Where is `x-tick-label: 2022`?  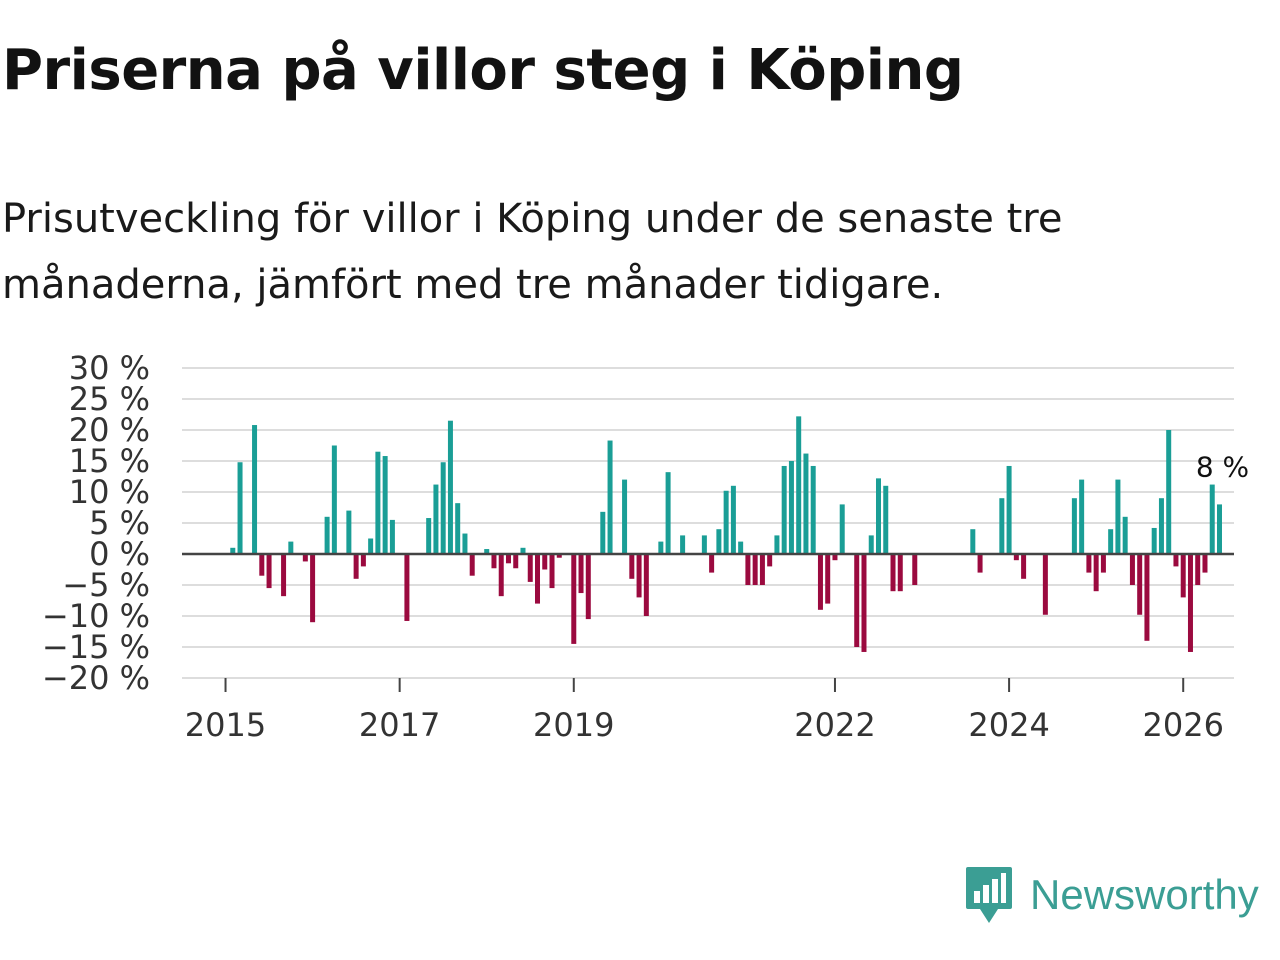
x-tick-label: 2022 is located at coordinates (834, 725).